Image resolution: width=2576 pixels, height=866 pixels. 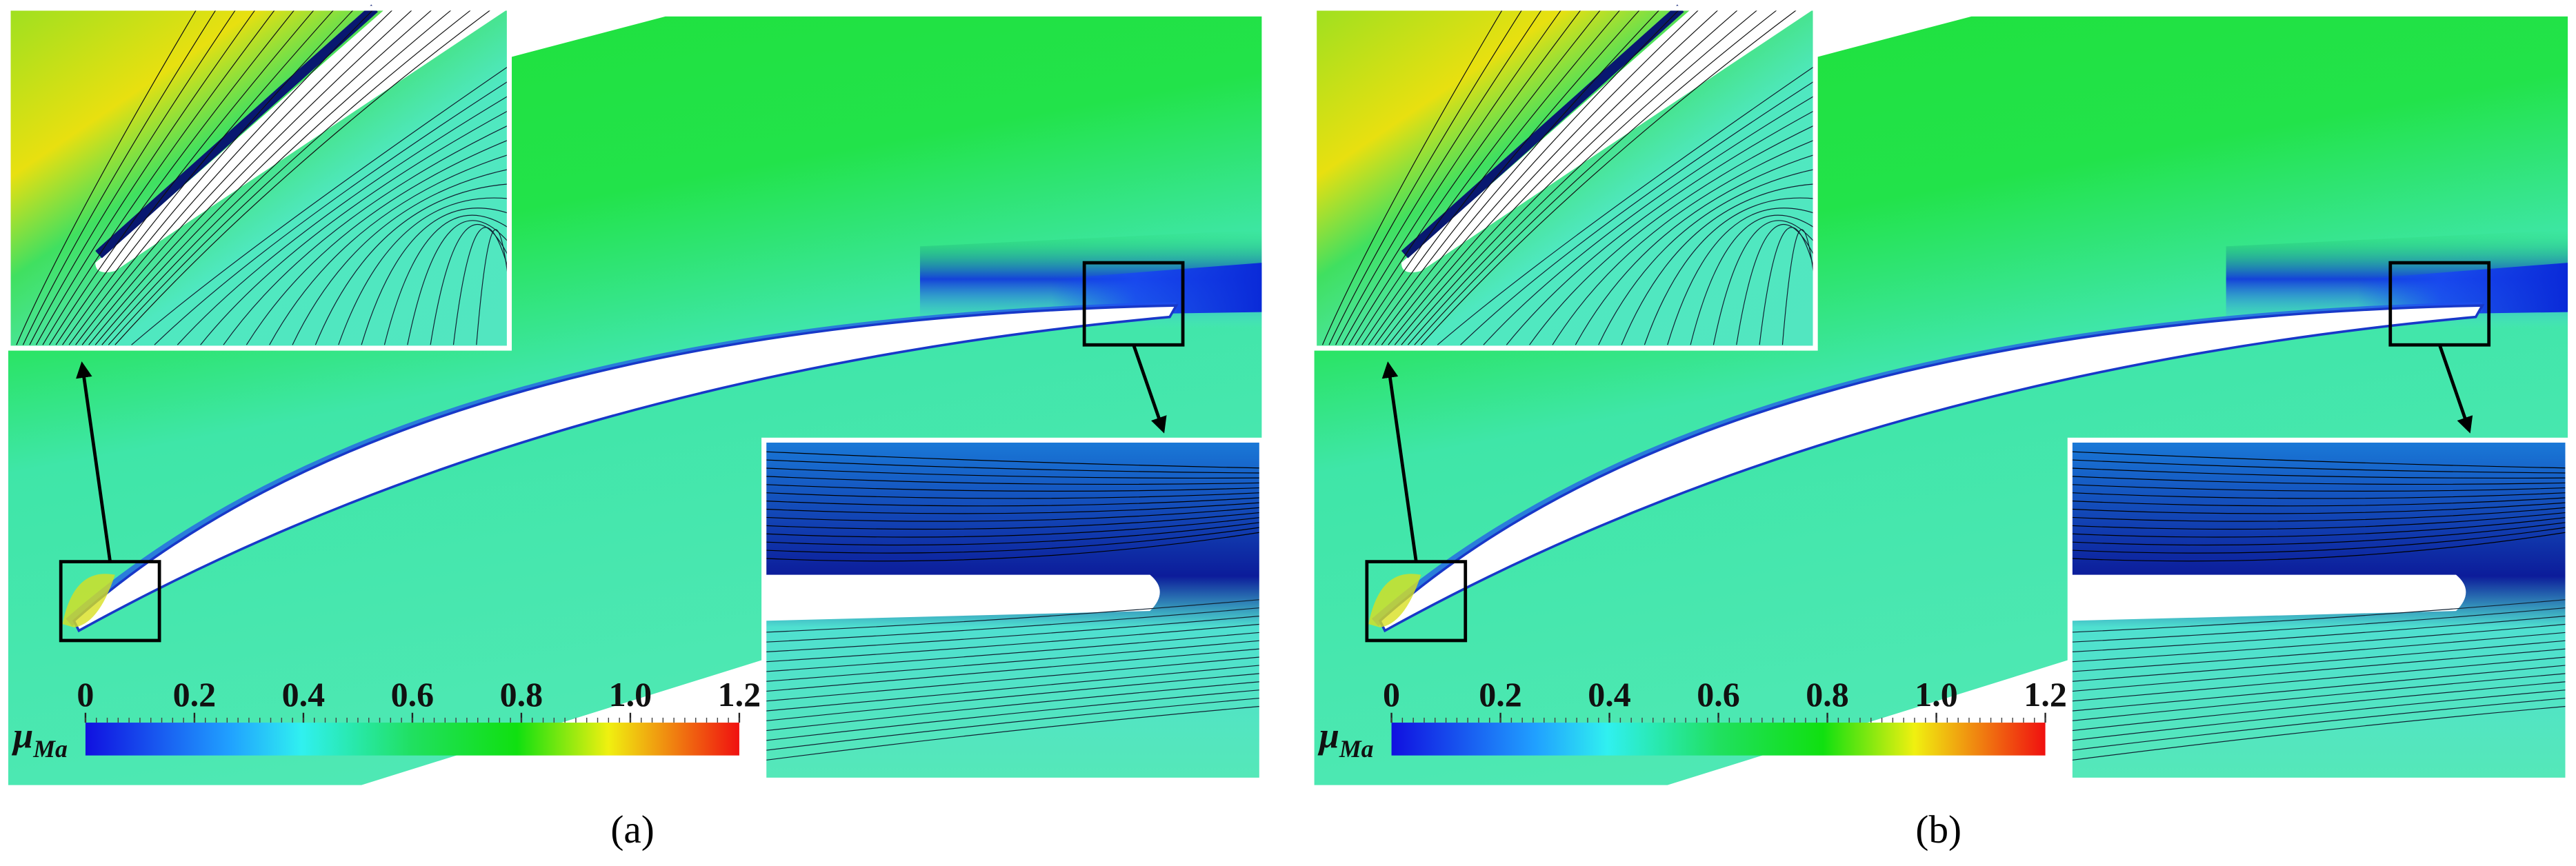 What do you see at coordinates (1827, 694) in the screenshot?
I see `colorbar-tick-label: 0.8` at bounding box center [1827, 694].